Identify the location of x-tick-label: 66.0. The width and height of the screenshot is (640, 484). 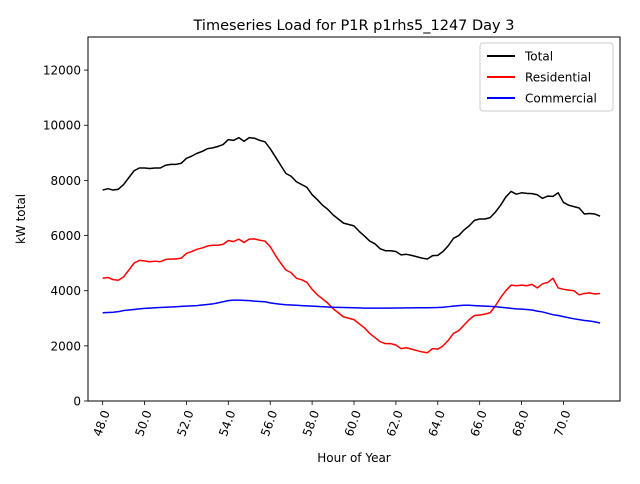
(478, 423).